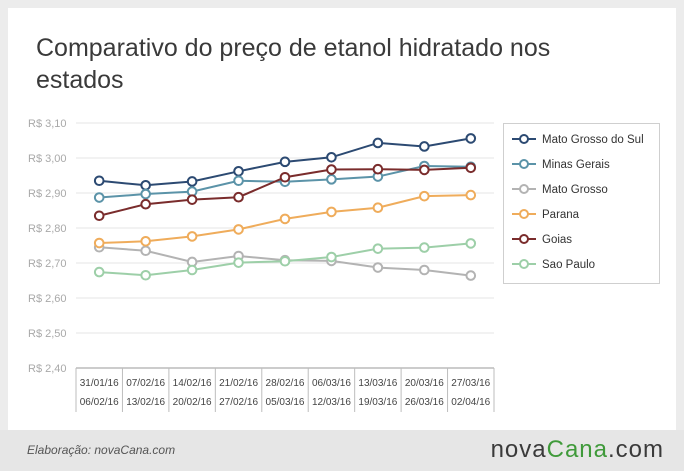 This screenshot has height=471, width=684. I want to click on x-tick-label-start: 07/02/16, so click(145, 383).